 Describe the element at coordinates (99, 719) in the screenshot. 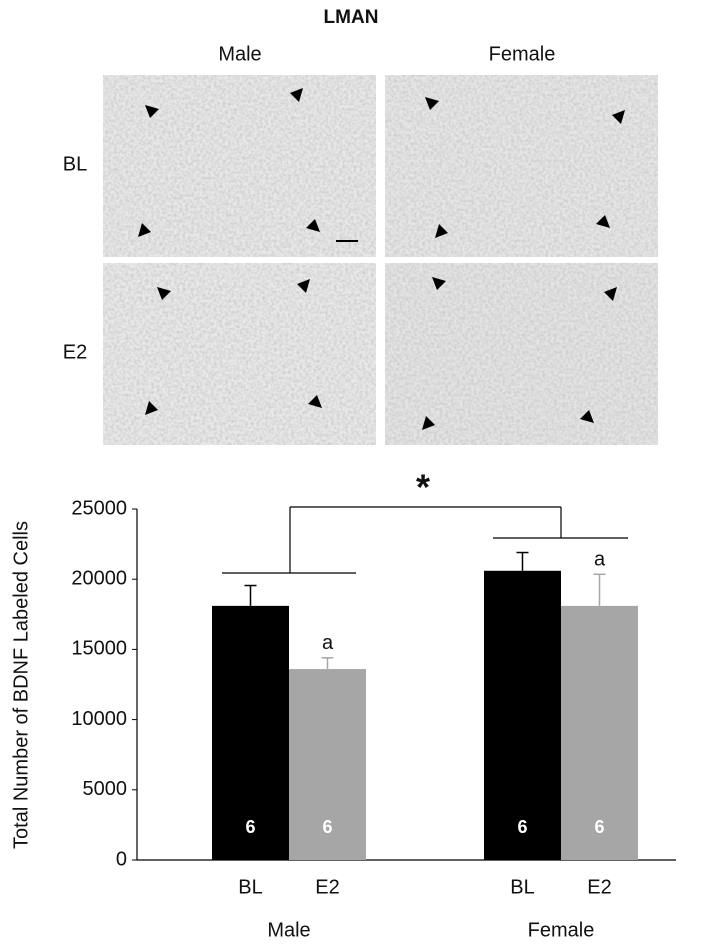

I see `y-tick-label: 10000` at that location.